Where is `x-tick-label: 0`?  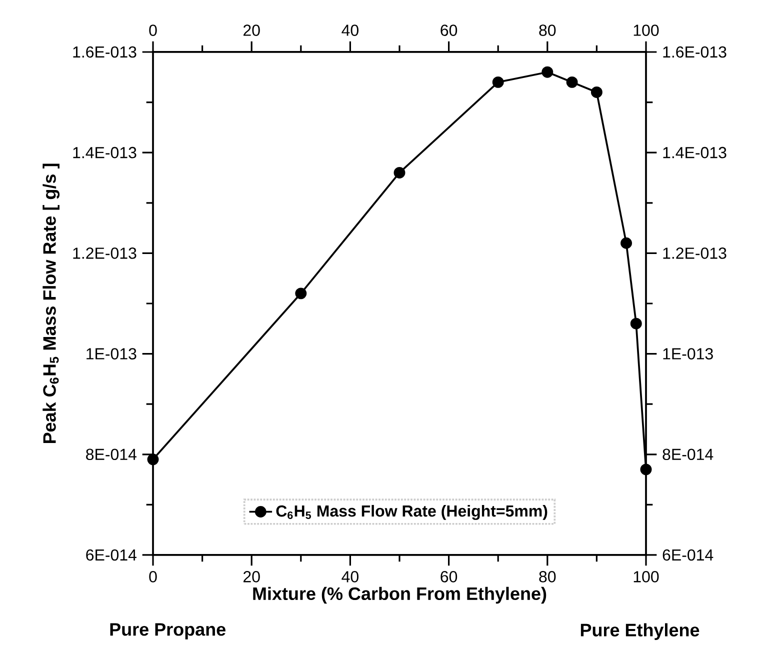 x-tick-label: 0 is located at coordinates (153, 576).